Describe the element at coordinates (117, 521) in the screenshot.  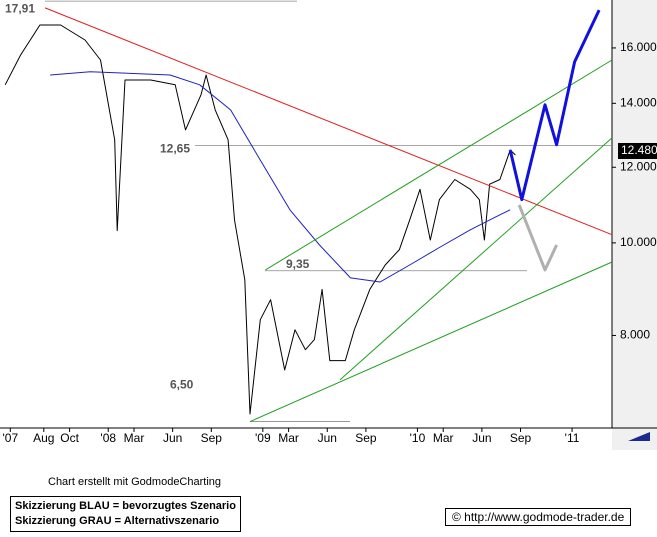
I see `legend-line: Skizzierung GRAU = Alternativszenario` at that location.